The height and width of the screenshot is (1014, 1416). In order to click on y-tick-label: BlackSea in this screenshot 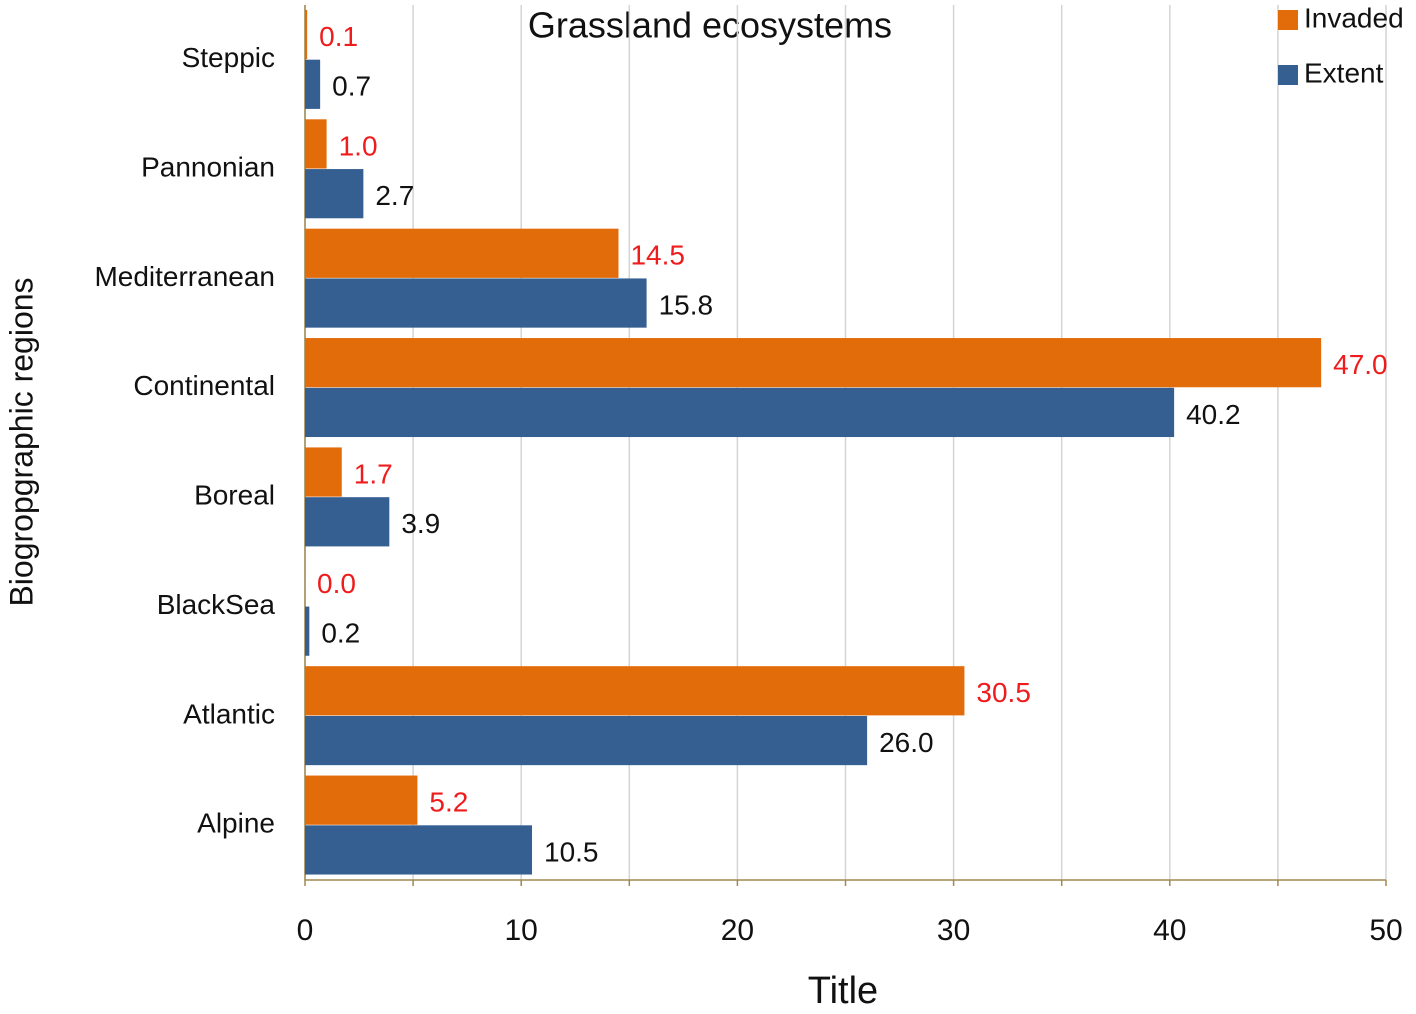, I will do `click(216, 604)`.